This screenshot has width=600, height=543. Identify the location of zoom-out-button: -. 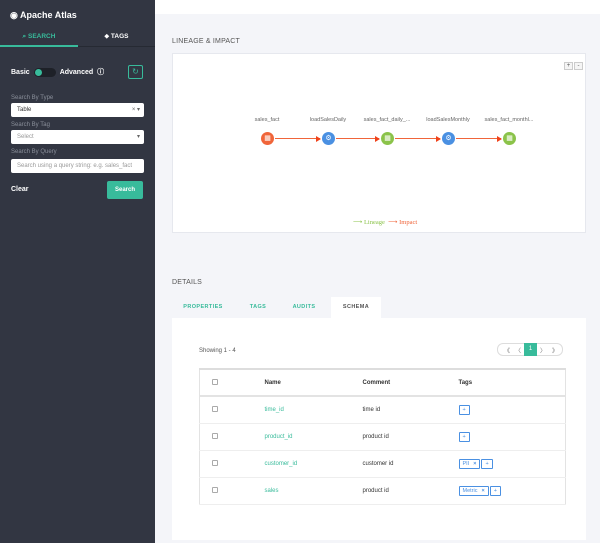
(578, 66).